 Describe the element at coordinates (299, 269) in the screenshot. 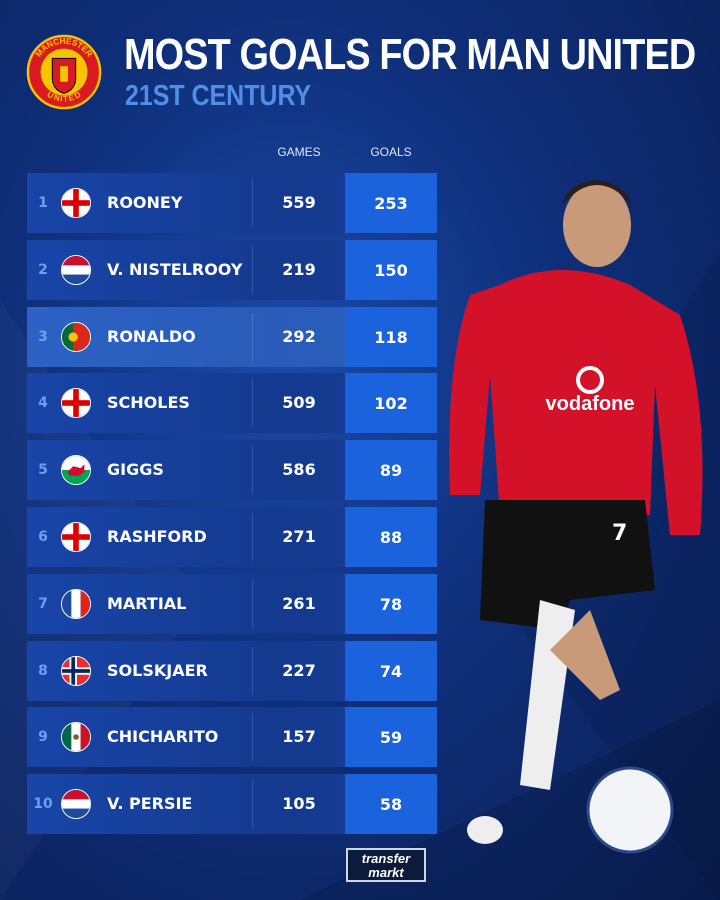

I see `games-value: 219` at that location.